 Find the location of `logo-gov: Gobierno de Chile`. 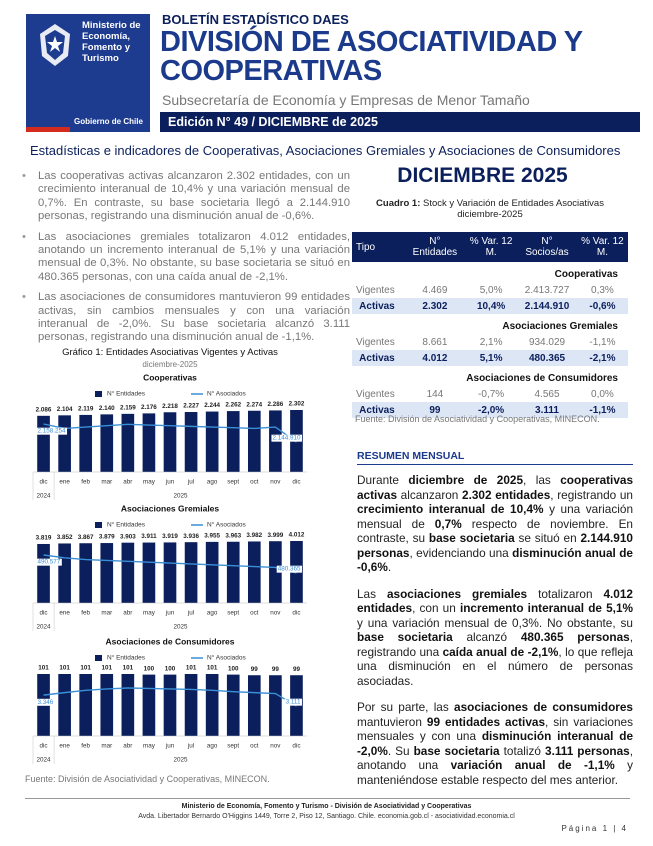

logo-gov: Gobierno de Chile is located at coordinates (108, 121).